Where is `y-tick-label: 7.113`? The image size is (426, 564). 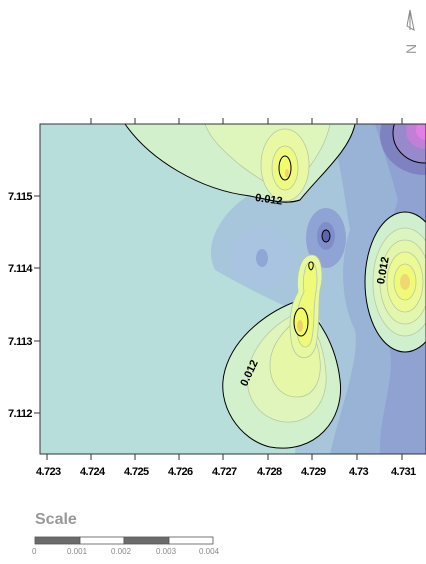
y-tick-label: 7.113 is located at coordinates (20, 342).